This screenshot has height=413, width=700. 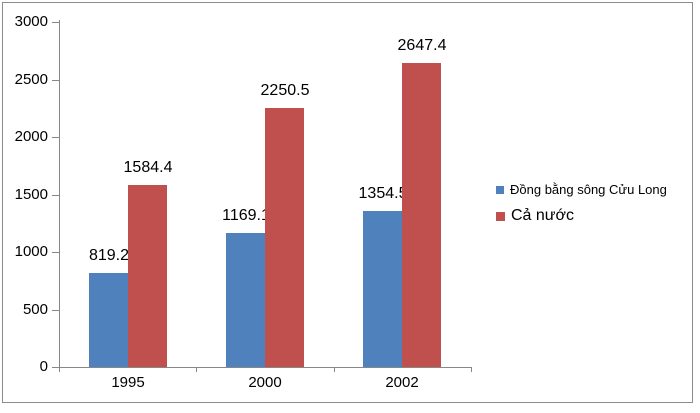 What do you see at coordinates (43, 366) in the screenshot?
I see `y-axis-tick-label: 0` at bounding box center [43, 366].